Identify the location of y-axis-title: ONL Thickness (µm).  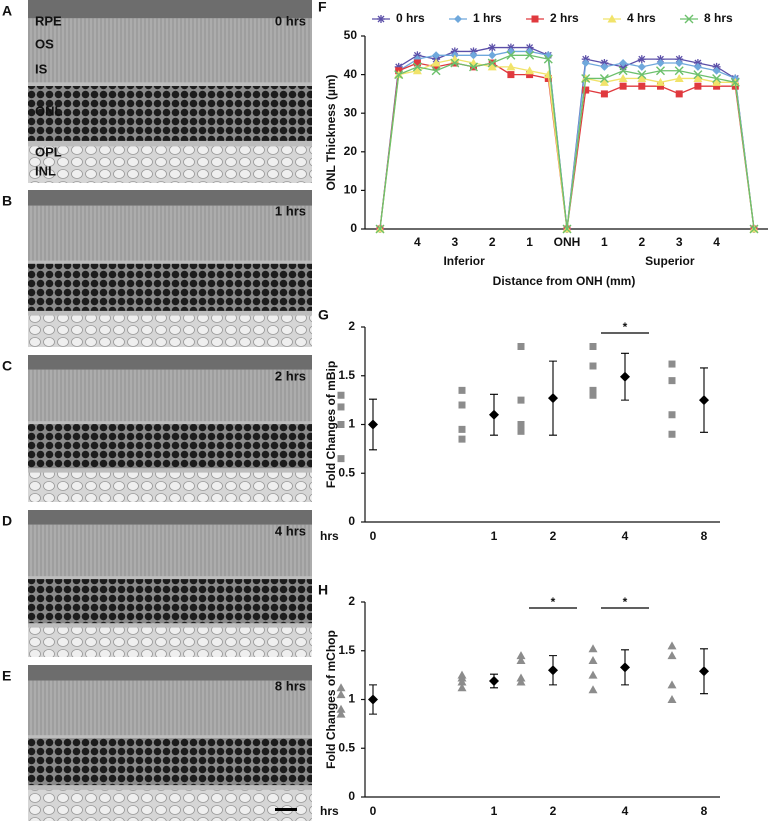
(331, 132).